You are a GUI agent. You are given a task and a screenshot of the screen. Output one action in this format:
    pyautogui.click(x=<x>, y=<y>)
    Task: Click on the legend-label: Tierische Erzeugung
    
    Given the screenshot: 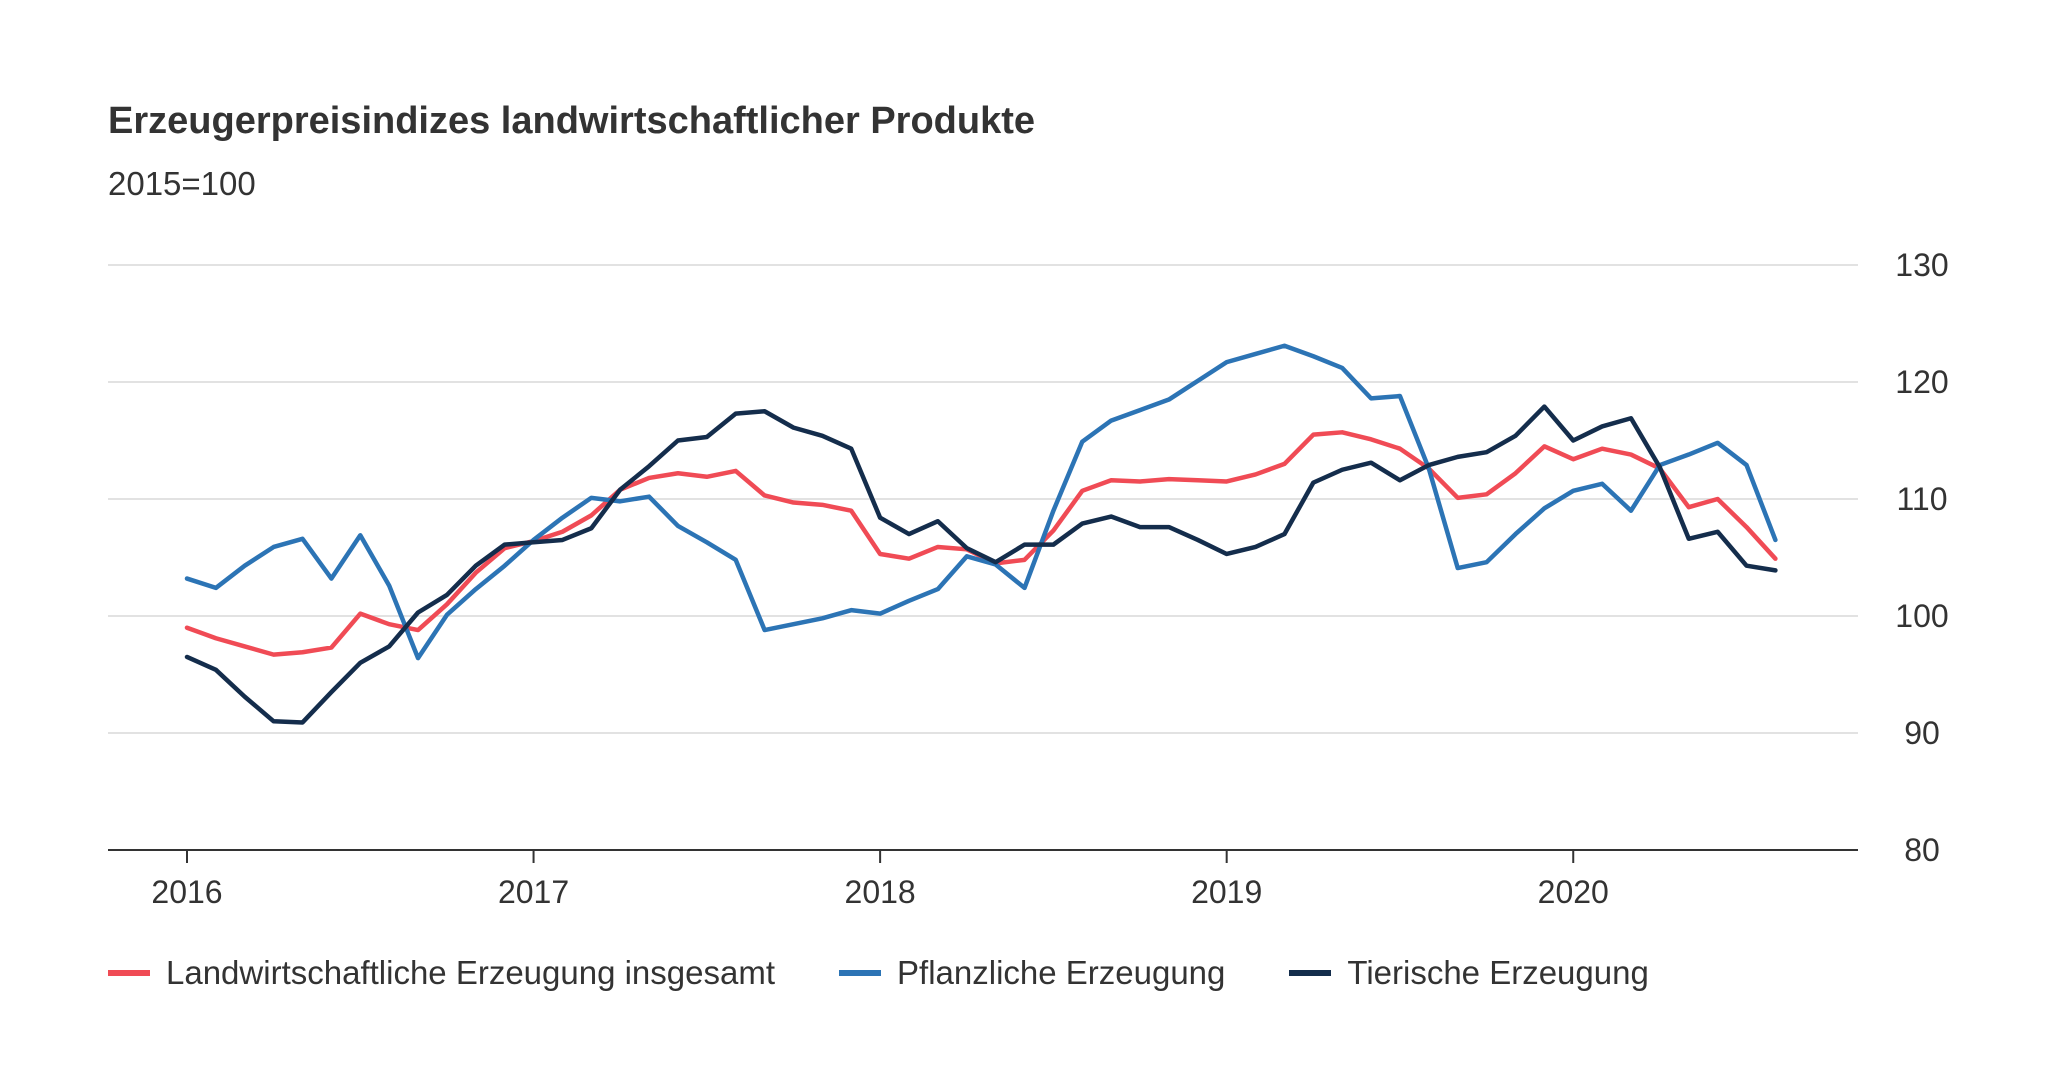 What is the action you would take?
    pyautogui.click(x=1498, y=972)
    